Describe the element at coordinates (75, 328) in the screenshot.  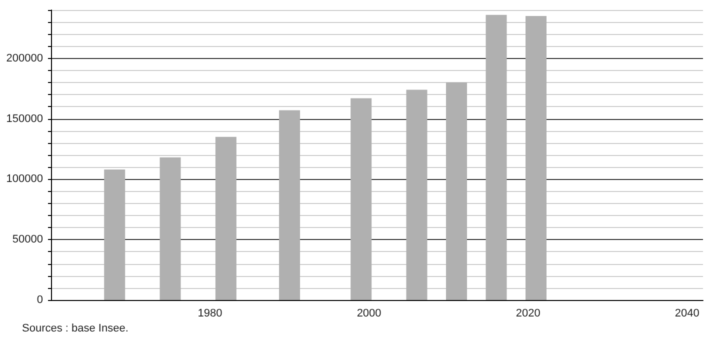
I see `source-note: Sources : base Insee.` at that location.